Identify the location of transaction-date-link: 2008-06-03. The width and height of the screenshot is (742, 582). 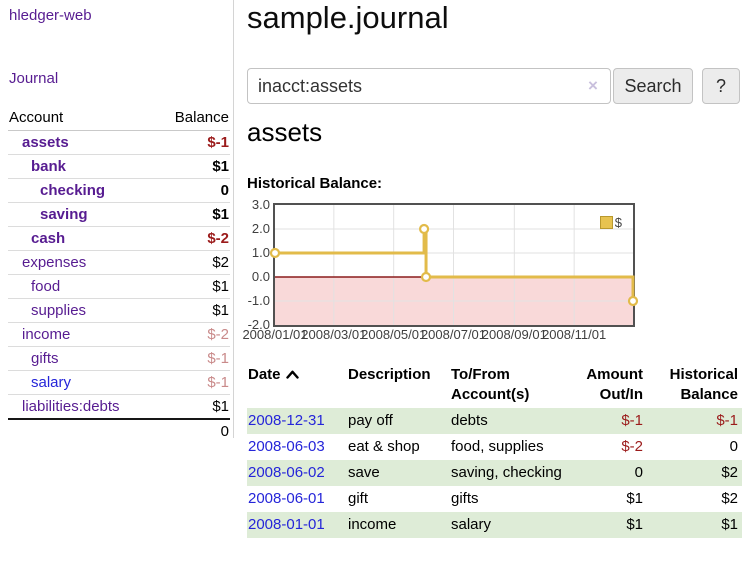
(286, 446).